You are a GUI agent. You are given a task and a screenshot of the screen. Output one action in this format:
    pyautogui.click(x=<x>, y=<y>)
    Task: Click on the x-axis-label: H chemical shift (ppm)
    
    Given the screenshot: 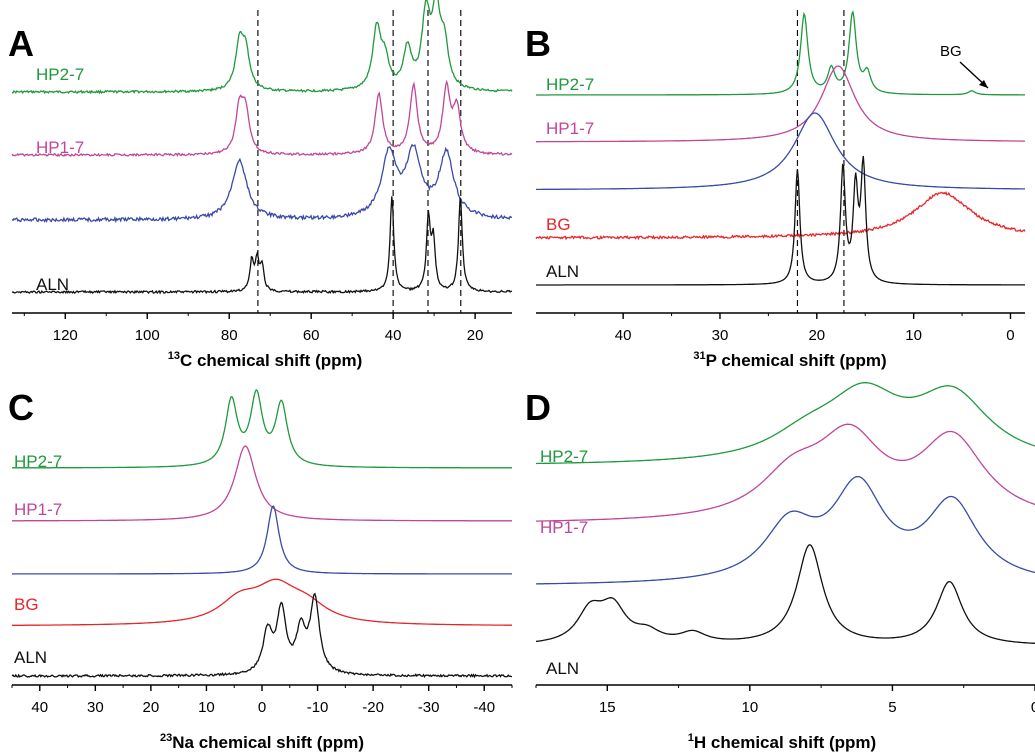 What is the action you would take?
    pyautogui.click(x=785, y=742)
    